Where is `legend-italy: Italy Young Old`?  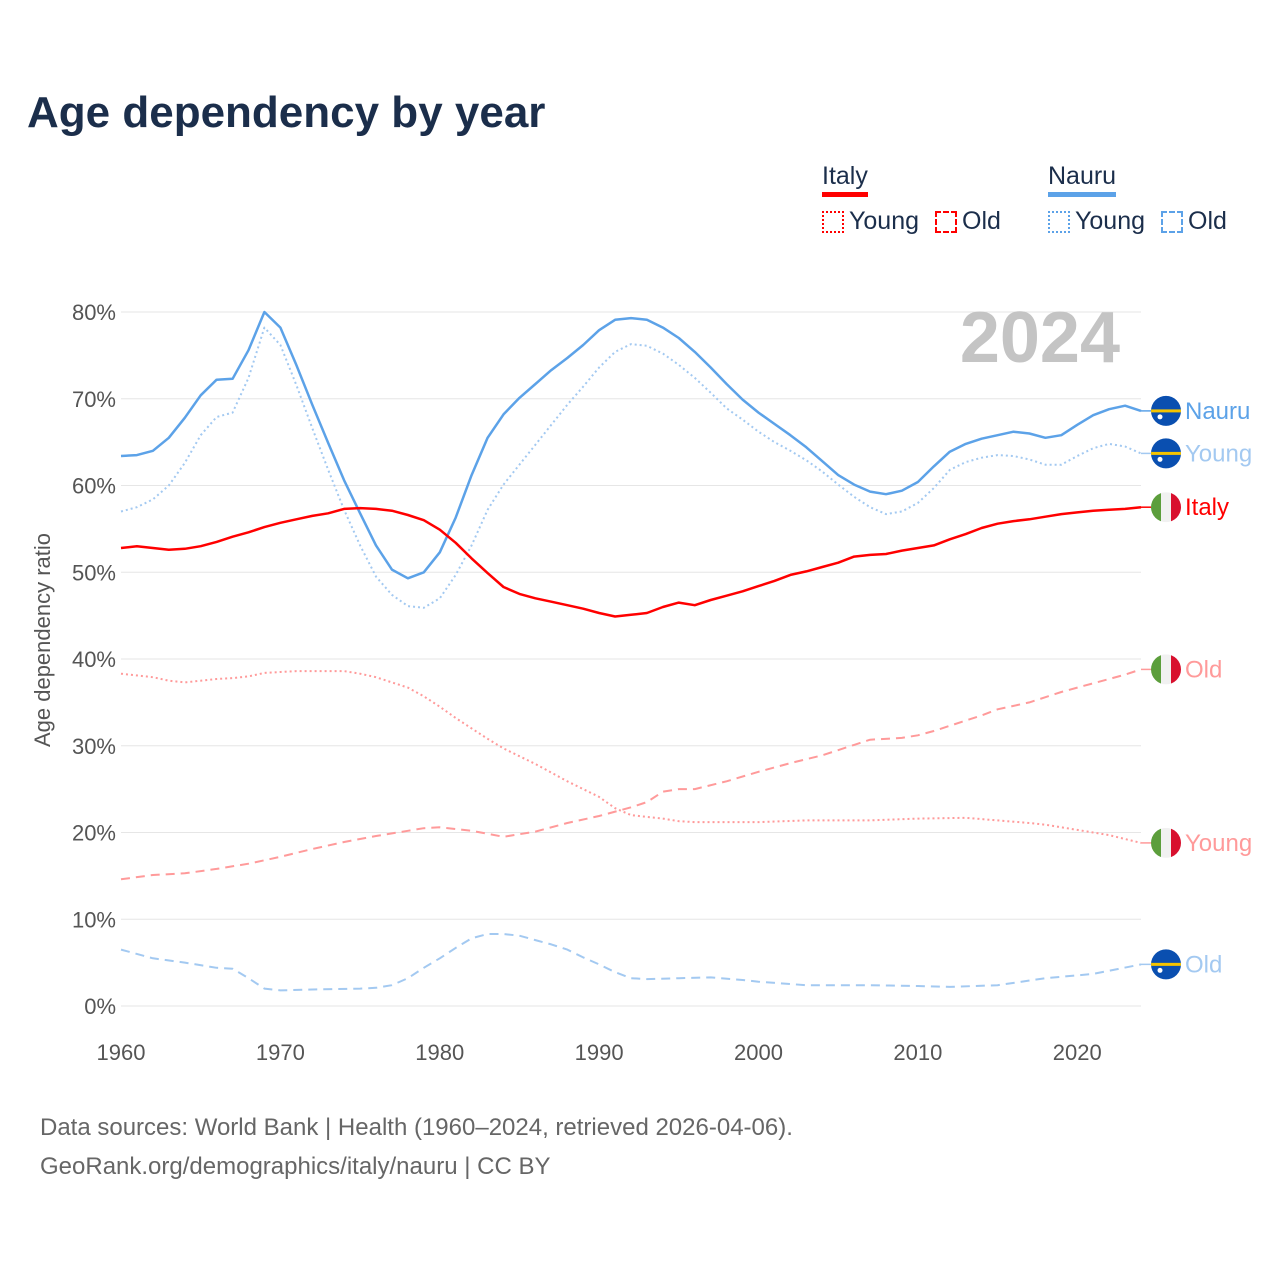
legend-italy: Italy Young Old is located at coordinates (911, 199).